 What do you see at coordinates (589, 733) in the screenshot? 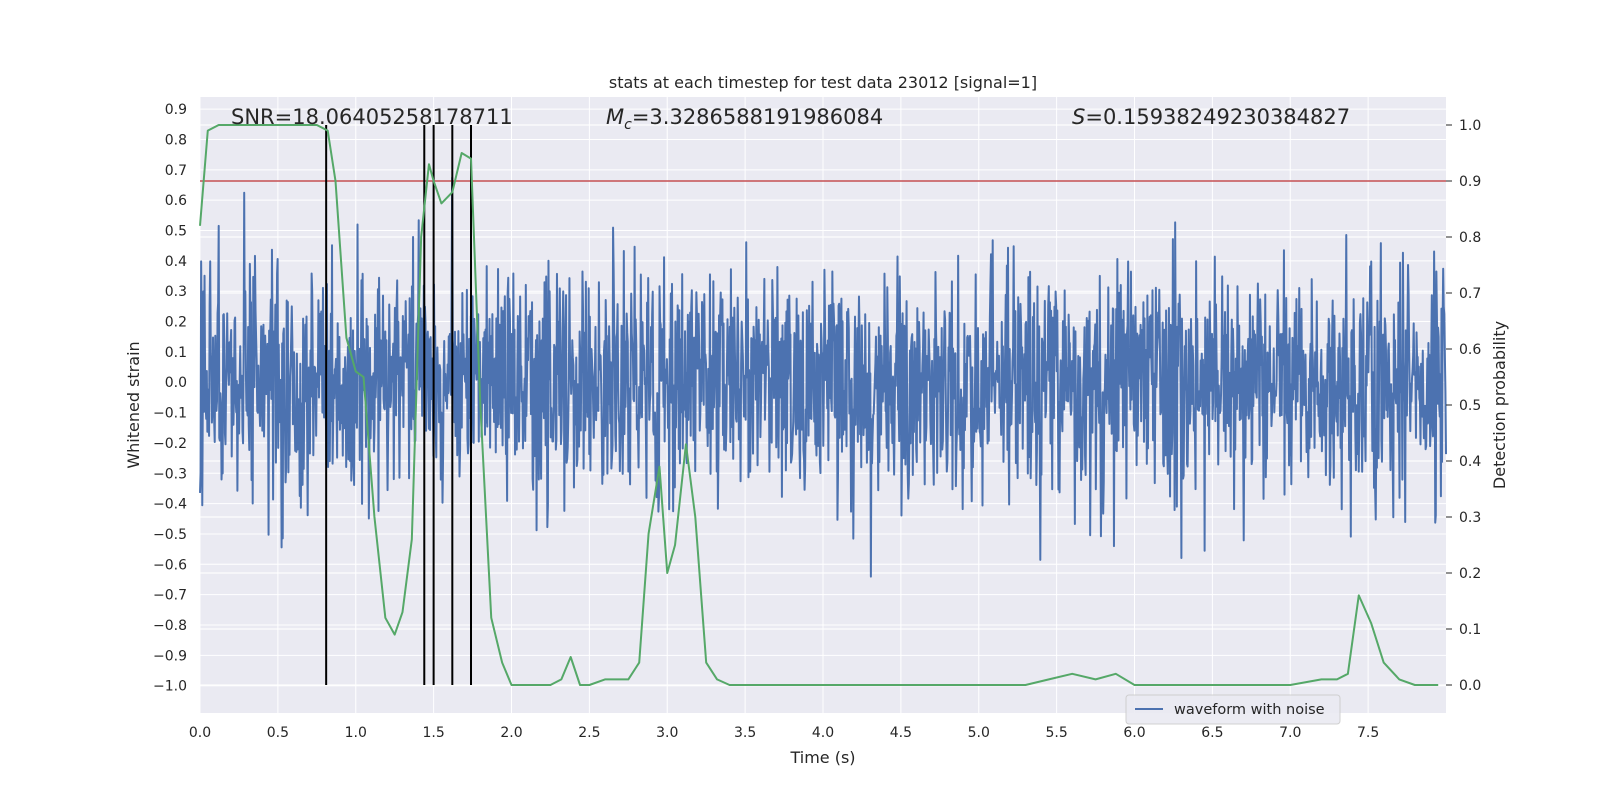
I see `x-tick-label: 2.5` at bounding box center [589, 733].